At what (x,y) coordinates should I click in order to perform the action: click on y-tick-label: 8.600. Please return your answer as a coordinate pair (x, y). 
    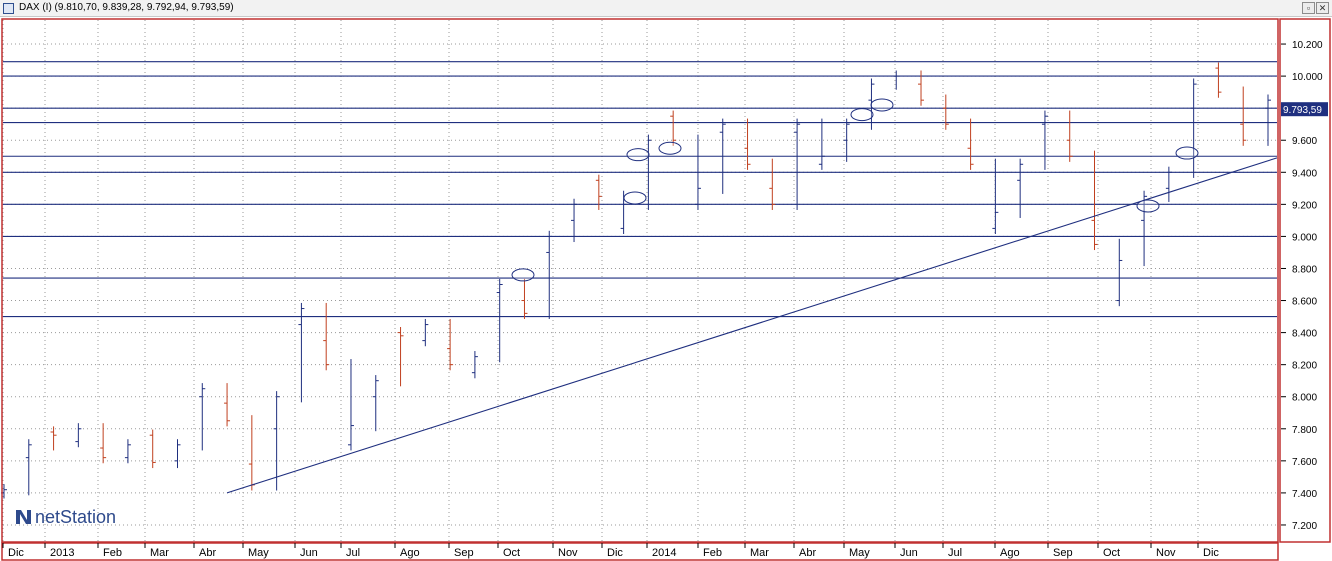
    Looking at the image, I should click on (1304, 302).